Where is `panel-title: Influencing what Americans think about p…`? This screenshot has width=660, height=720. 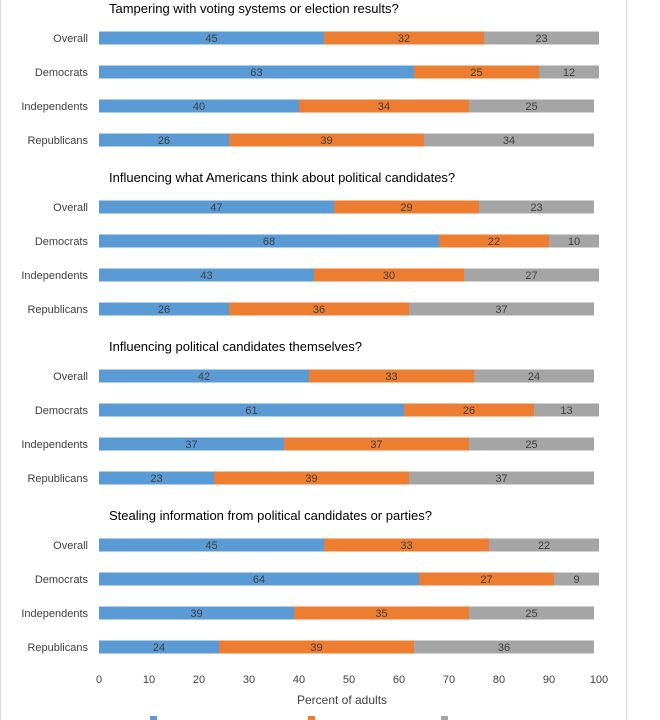
panel-title: Influencing what Americans think about p… is located at coordinates (282, 177).